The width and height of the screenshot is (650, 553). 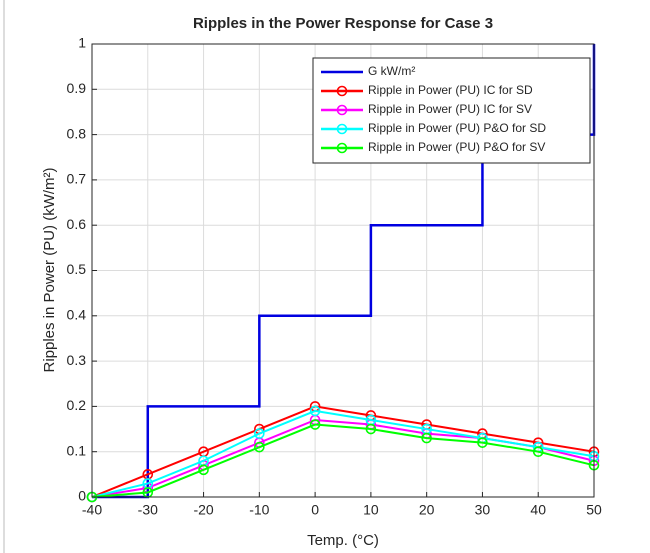 What do you see at coordinates (203, 510) in the screenshot?
I see `x-tick-label: -20` at bounding box center [203, 510].